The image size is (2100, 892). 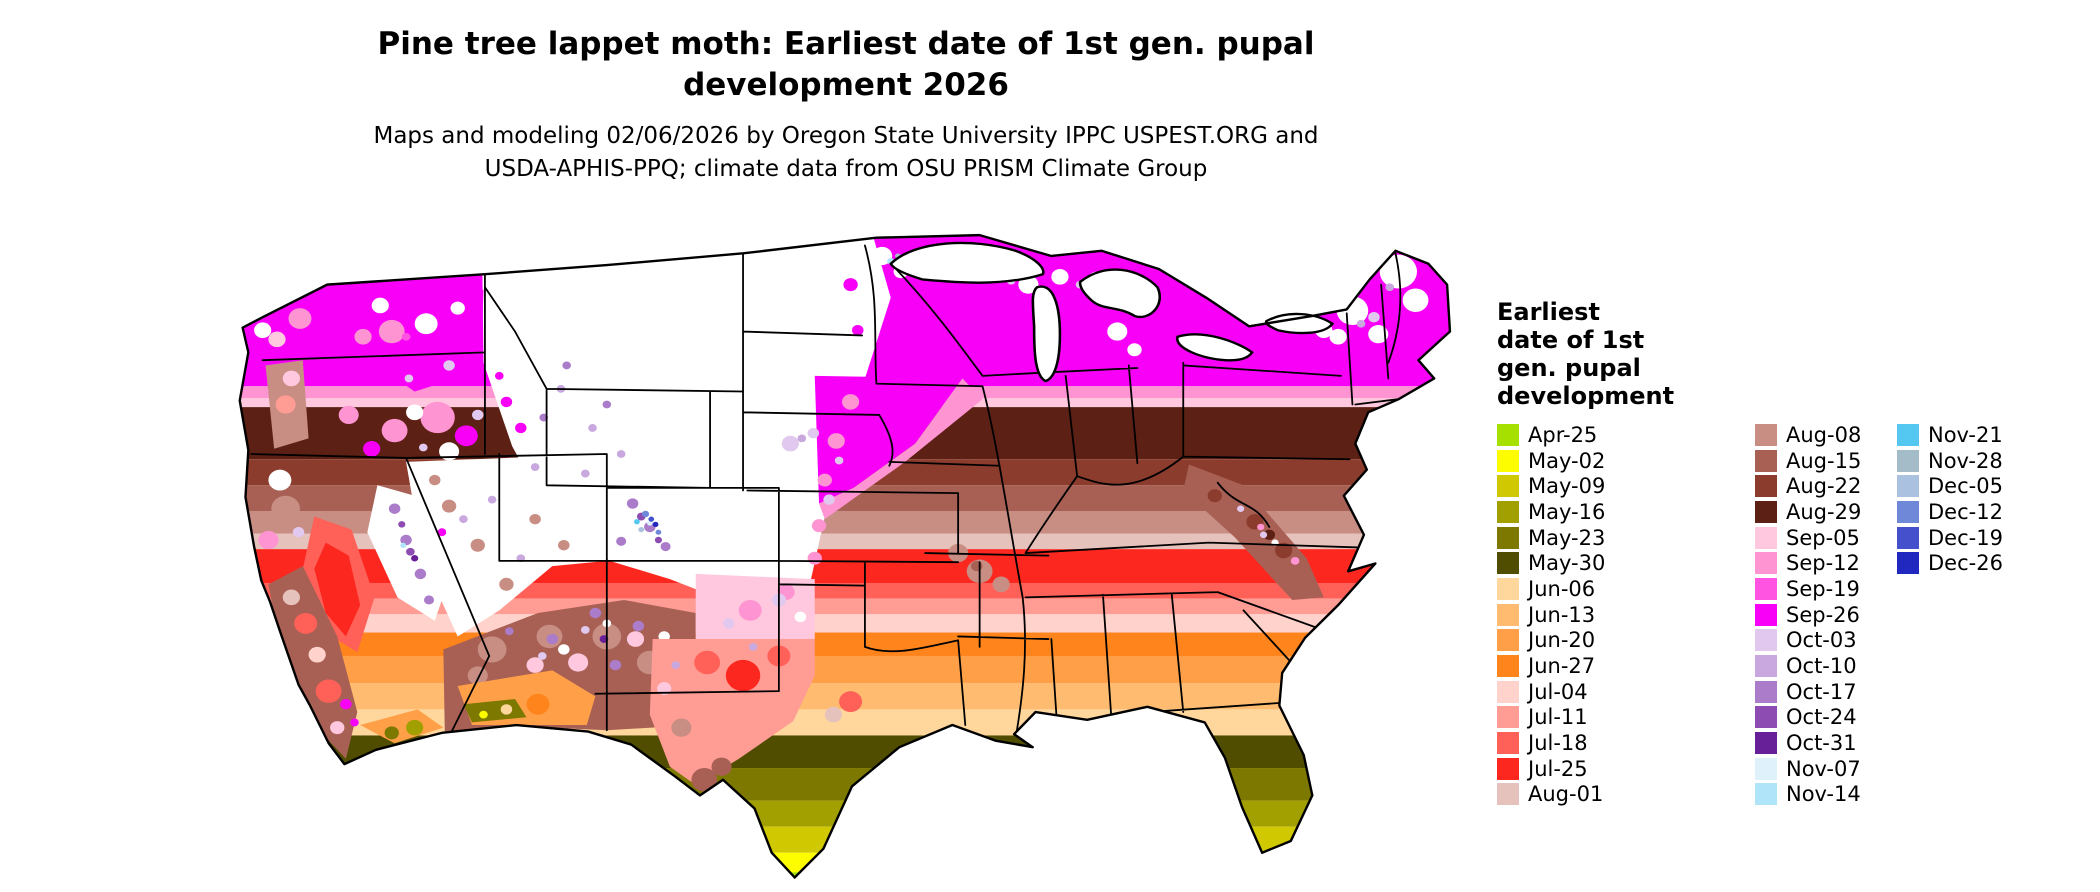 What do you see at coordinates (1299, 323) in the screenshot?
I see `lake-ontario` at bounding box center [1299, 323].